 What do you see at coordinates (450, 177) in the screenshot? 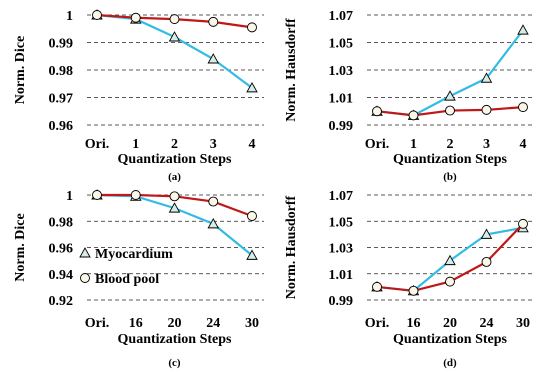
I see `panel-caption: (b)` at bounding box center [450, 177].